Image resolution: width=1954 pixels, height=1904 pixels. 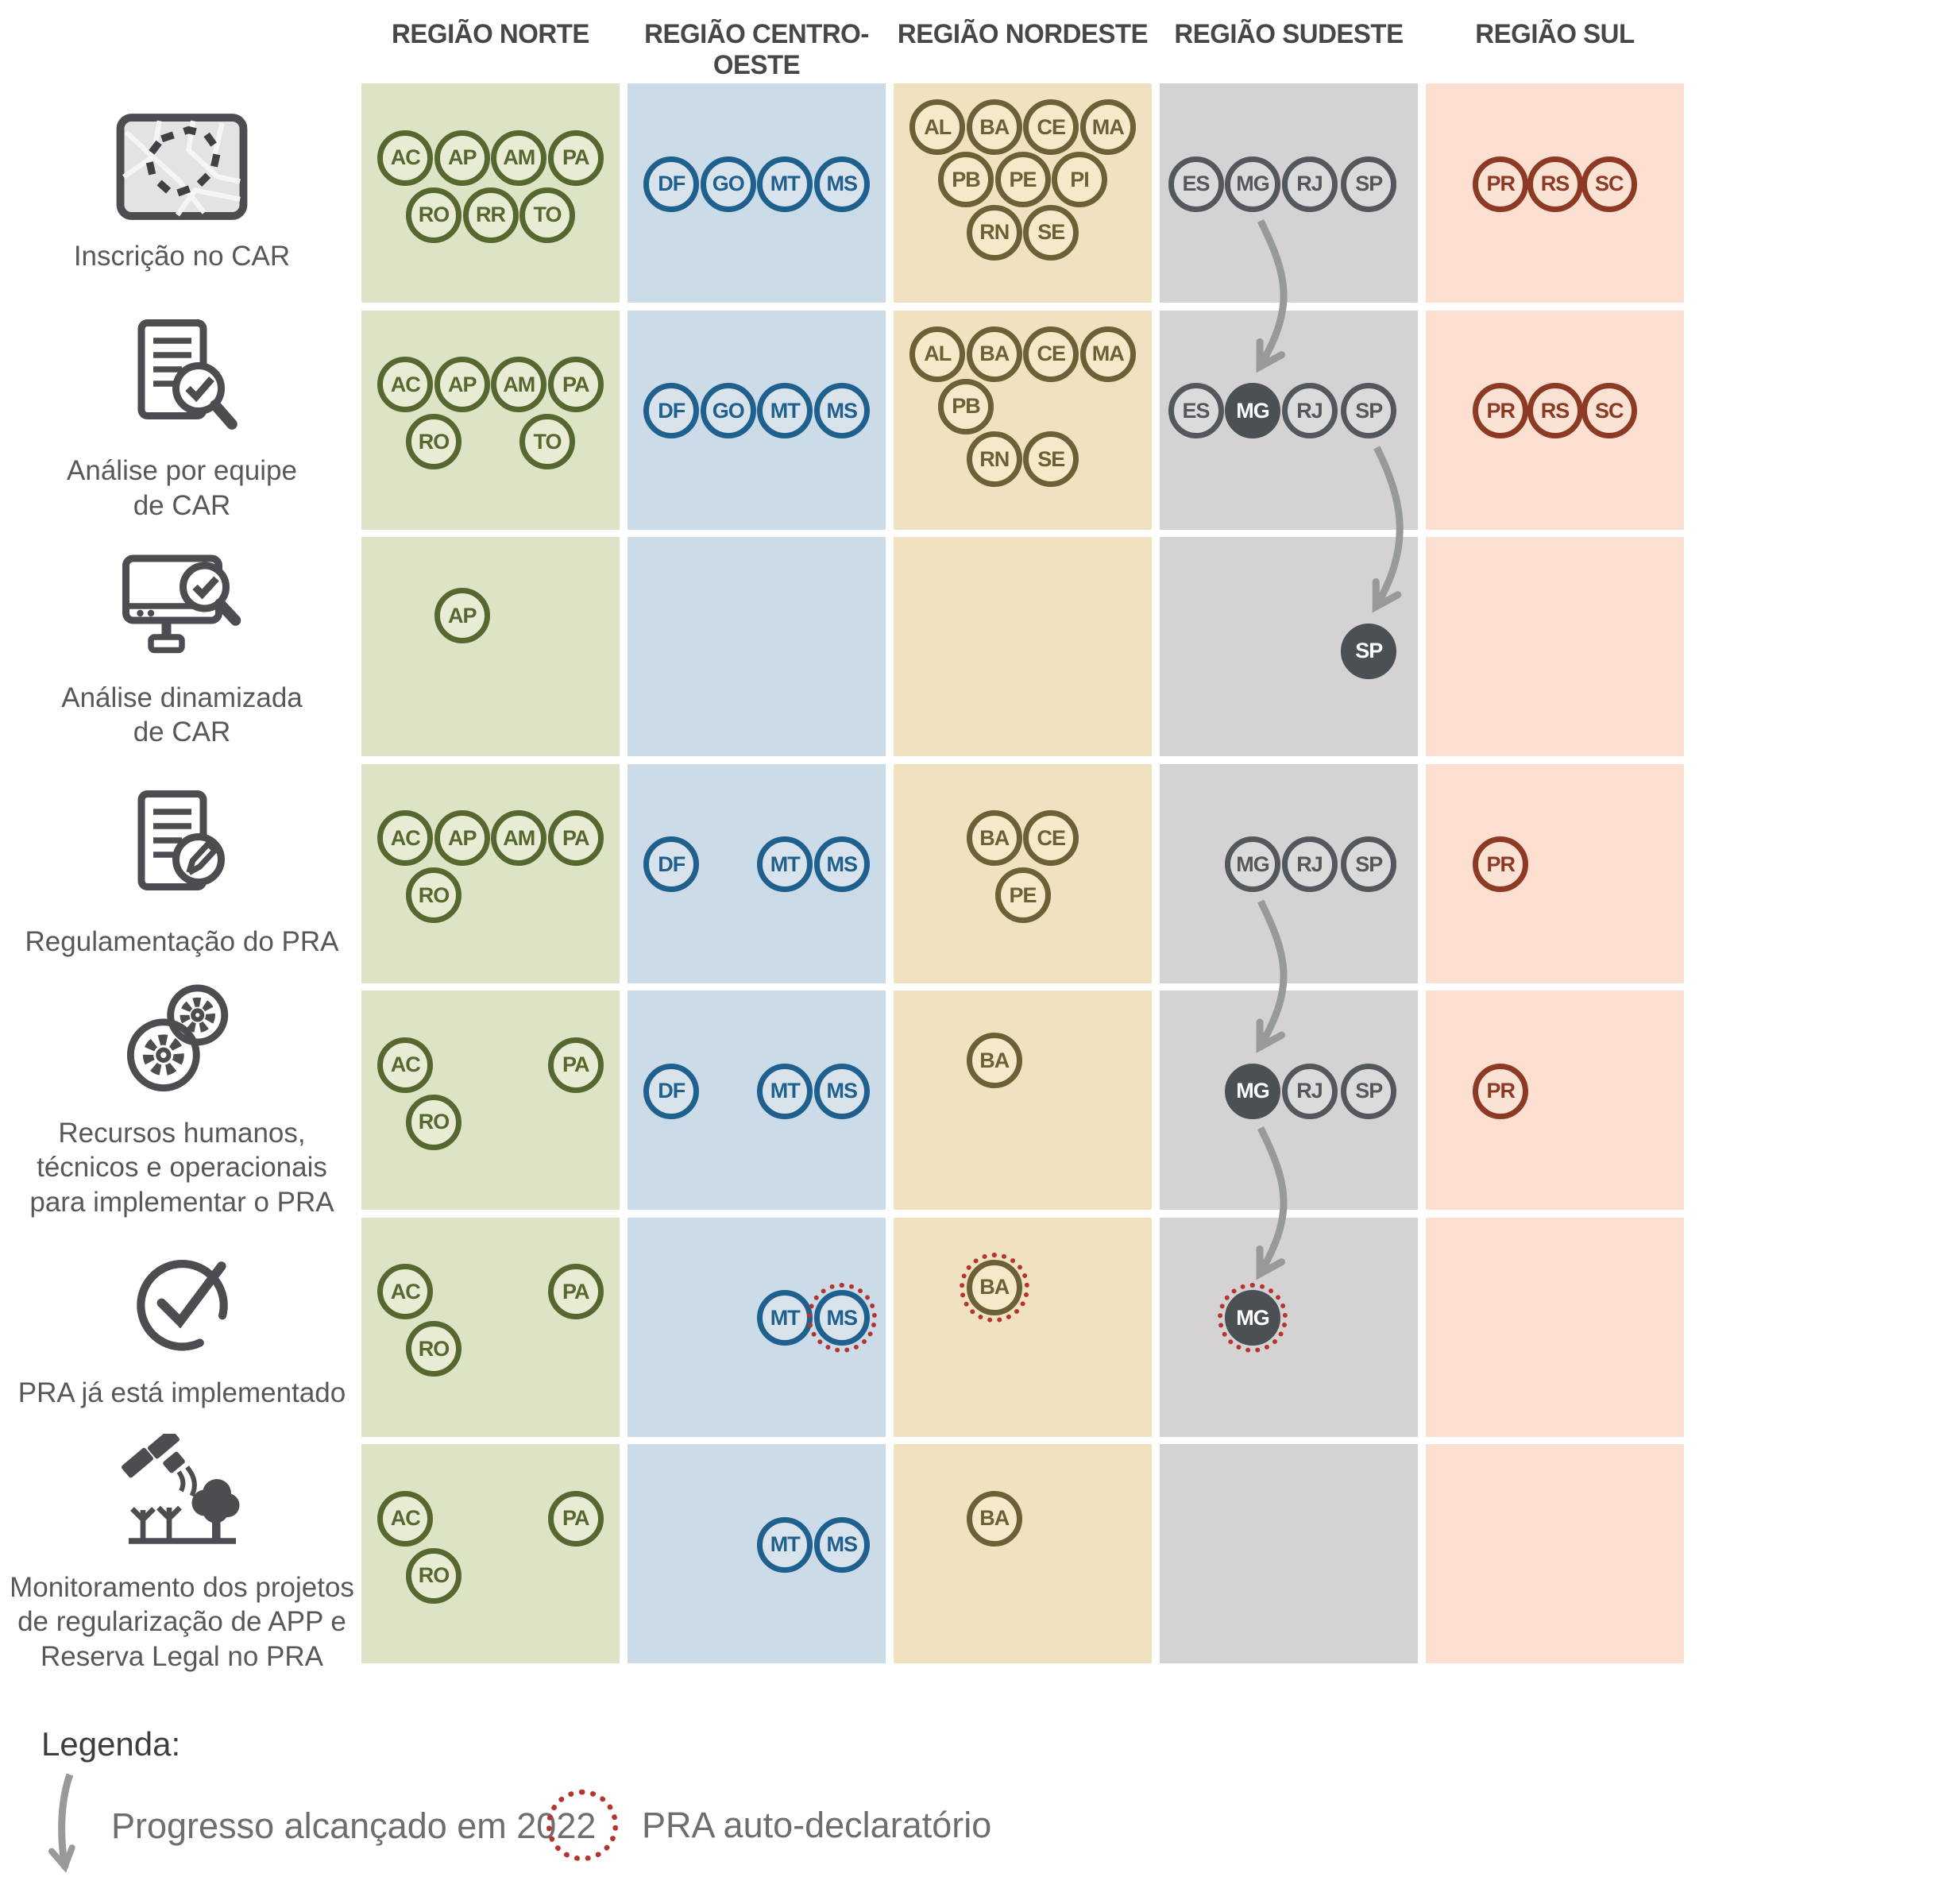 What do you see at coordinates (182, 1327) in the screenshot?
I see `step-block-6: PRA já está implementado` at bounding box center [182, 1327].